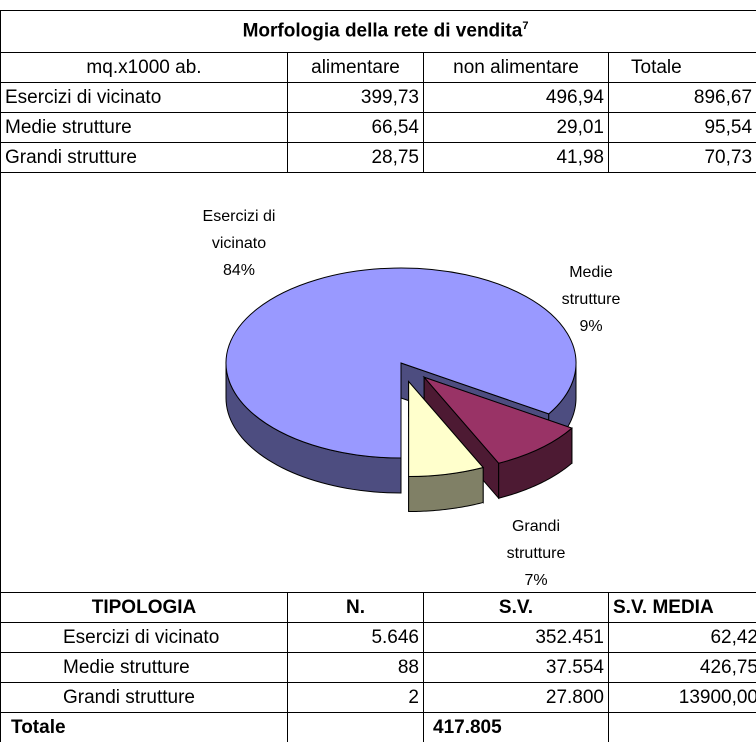 This screenshot has height=745, width=756. I want to click on cell: 496,94, so click(516, 97).